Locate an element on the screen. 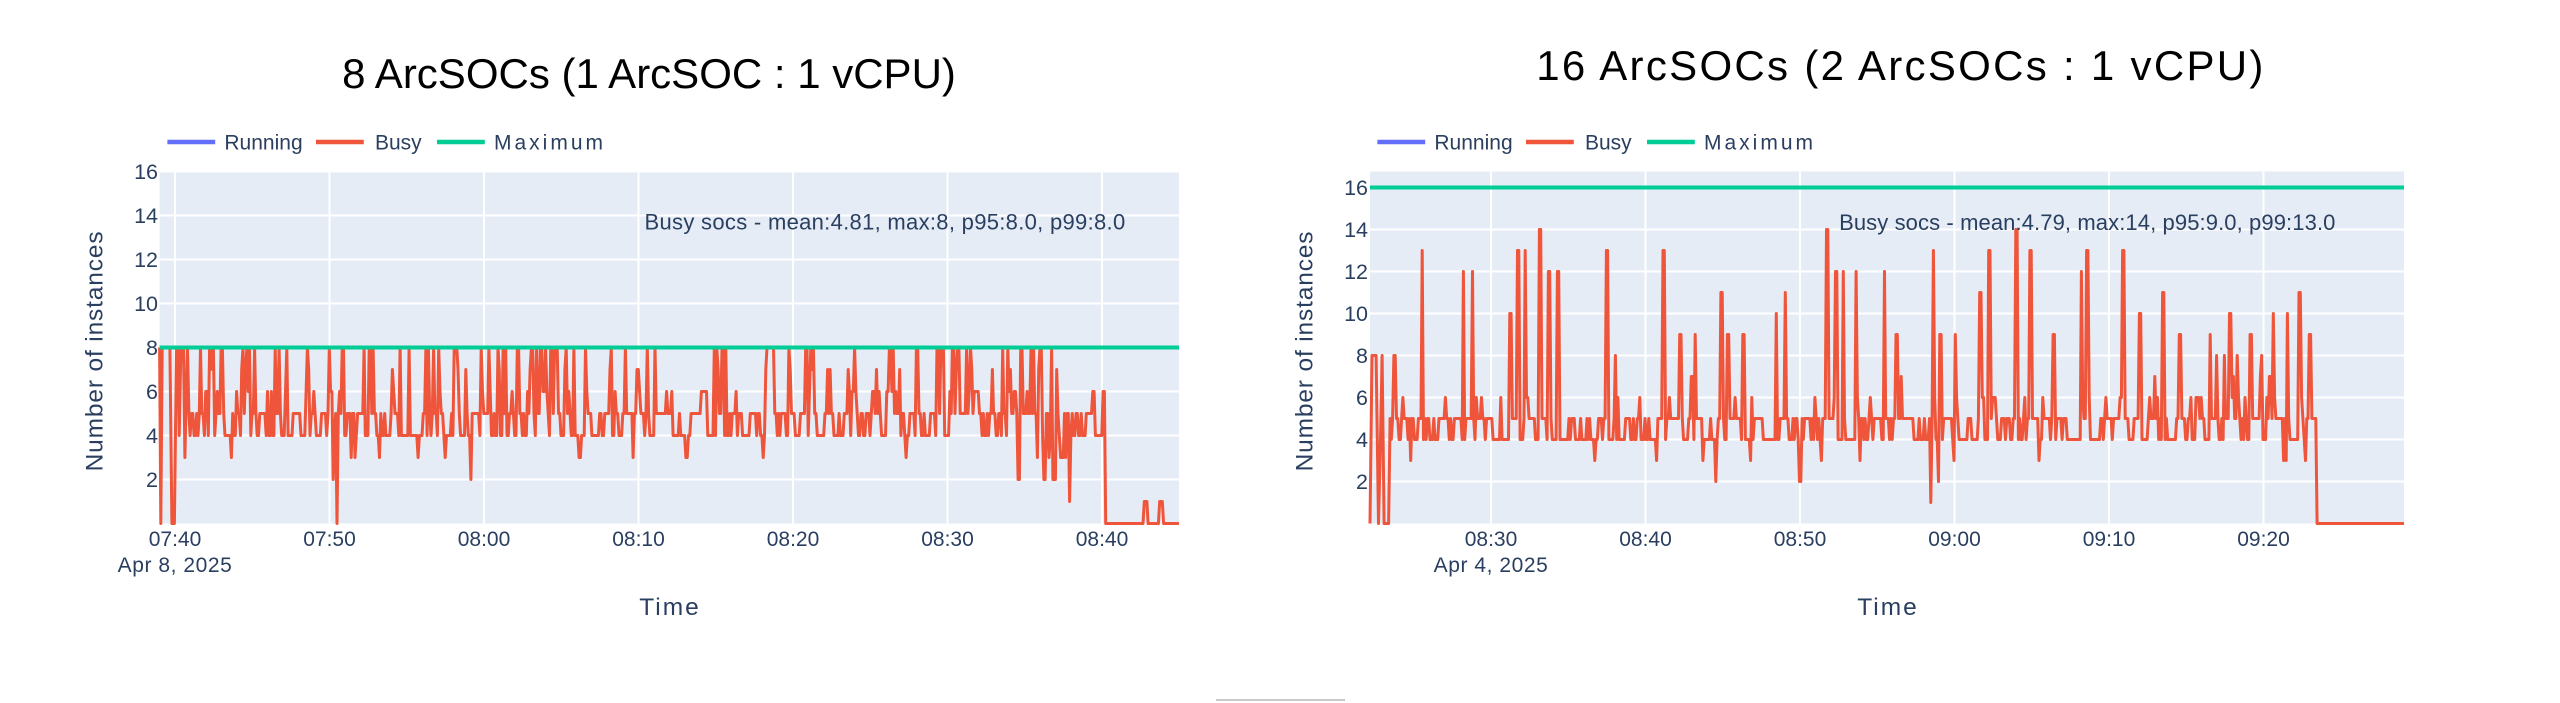 The height and width of the screenshot is (703, 2560). svg-text: 08:20 is located at coordinates (793, 539).